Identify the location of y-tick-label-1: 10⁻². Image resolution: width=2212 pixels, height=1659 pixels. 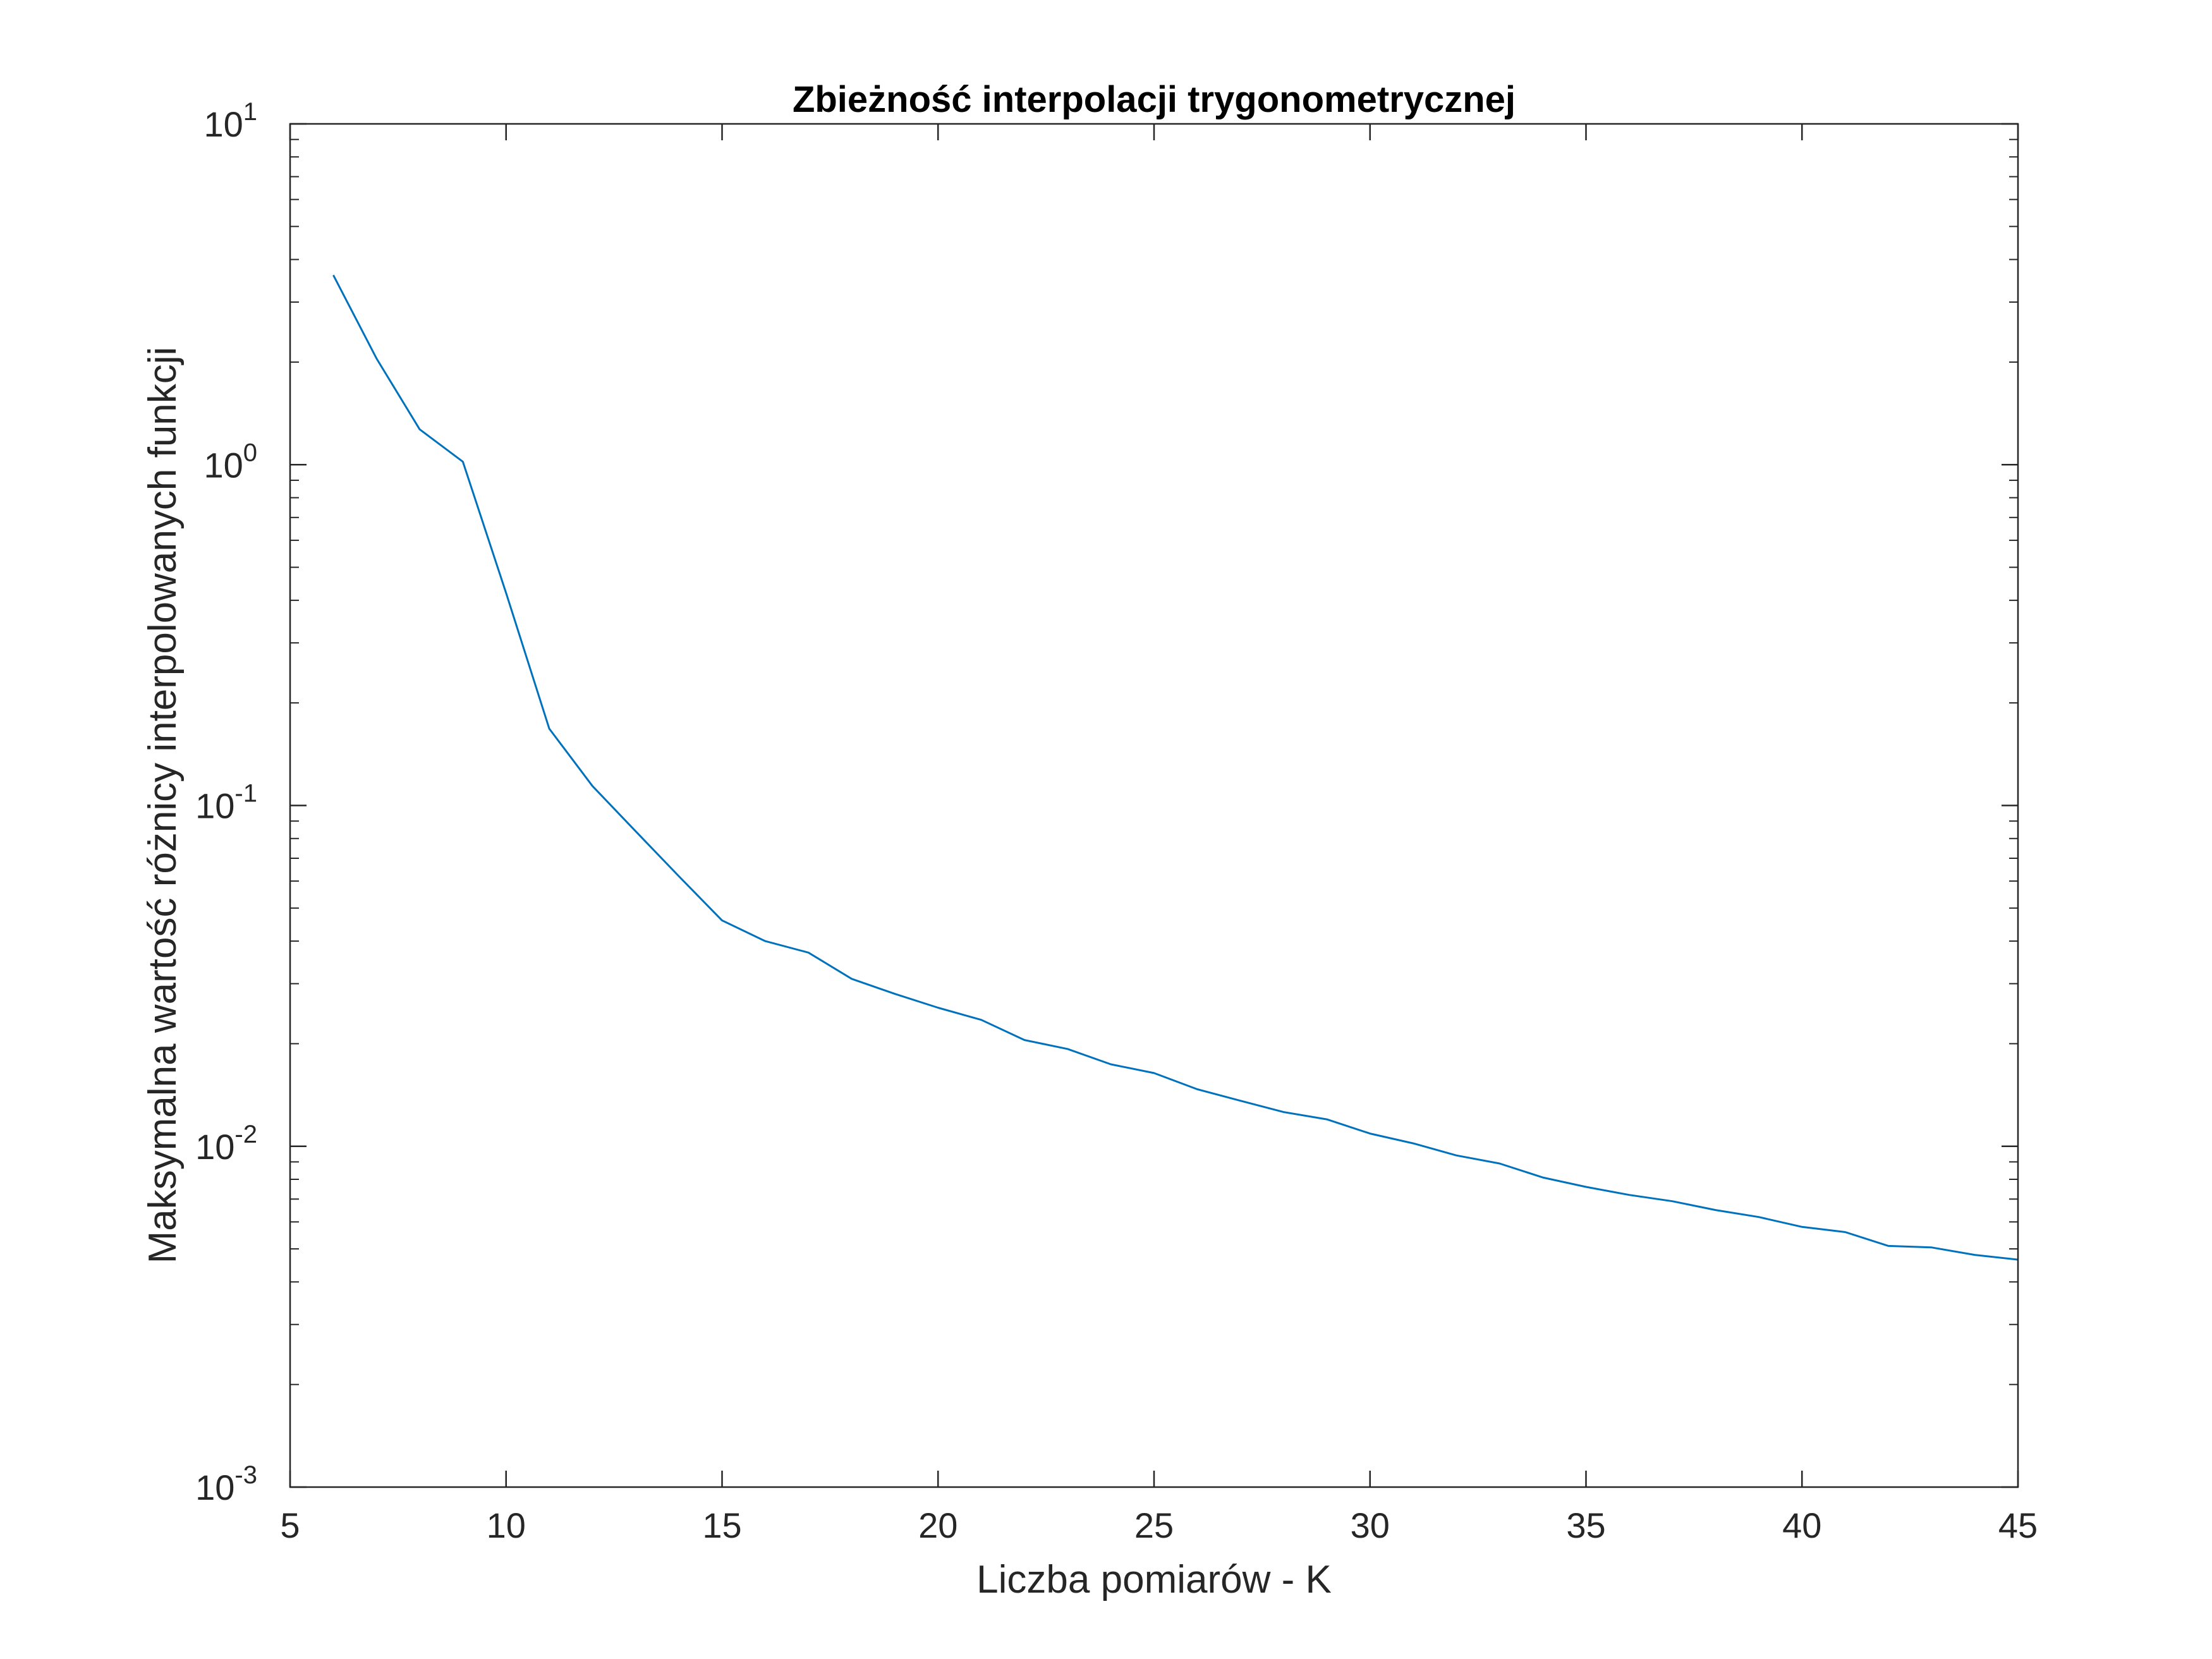
(226, 1144).